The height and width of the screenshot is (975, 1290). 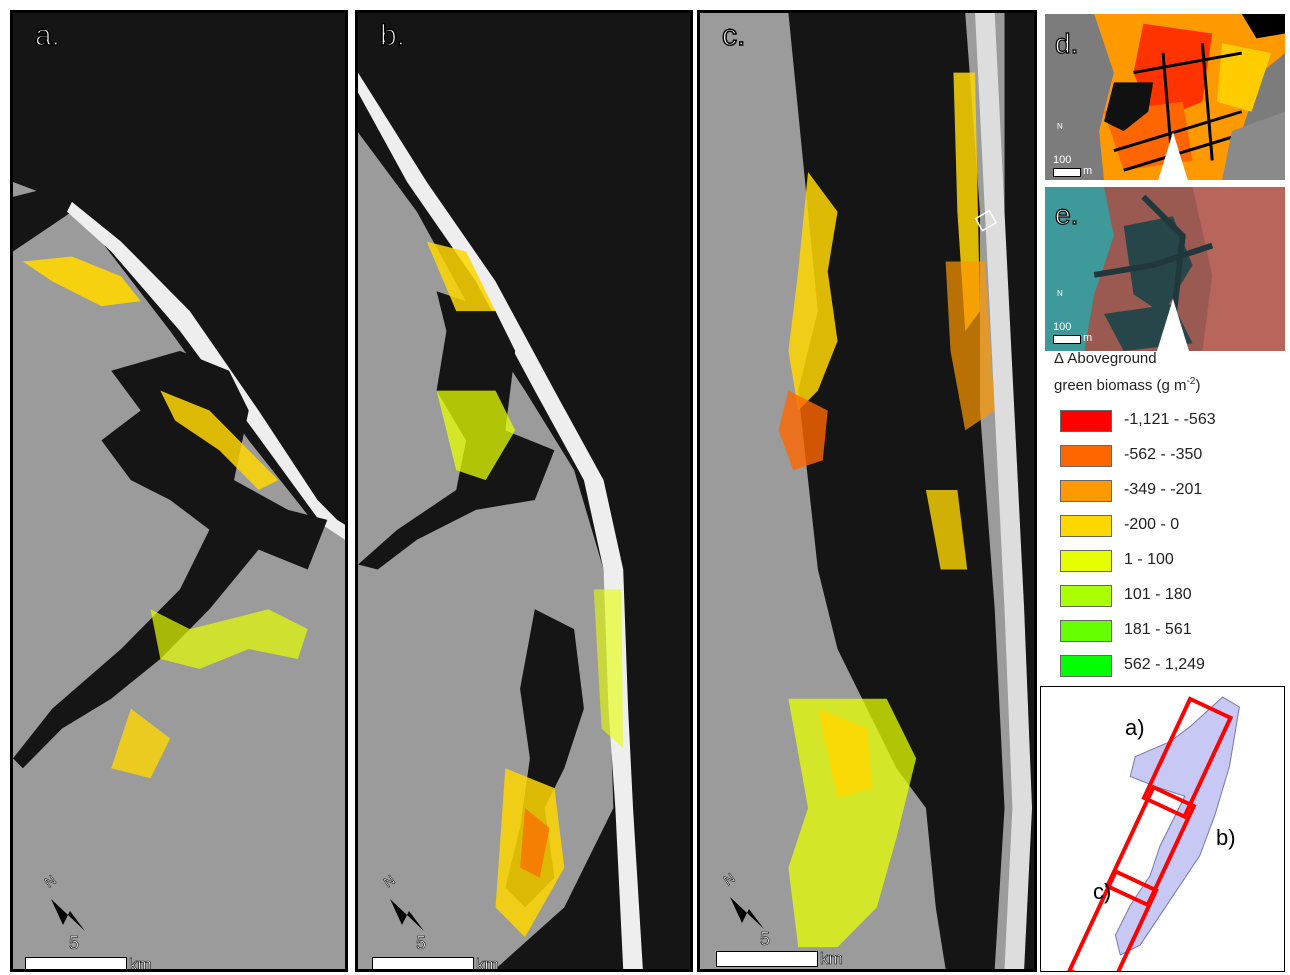 I want to click on locator-map: a) b) c), so click(x=1162, y=829).